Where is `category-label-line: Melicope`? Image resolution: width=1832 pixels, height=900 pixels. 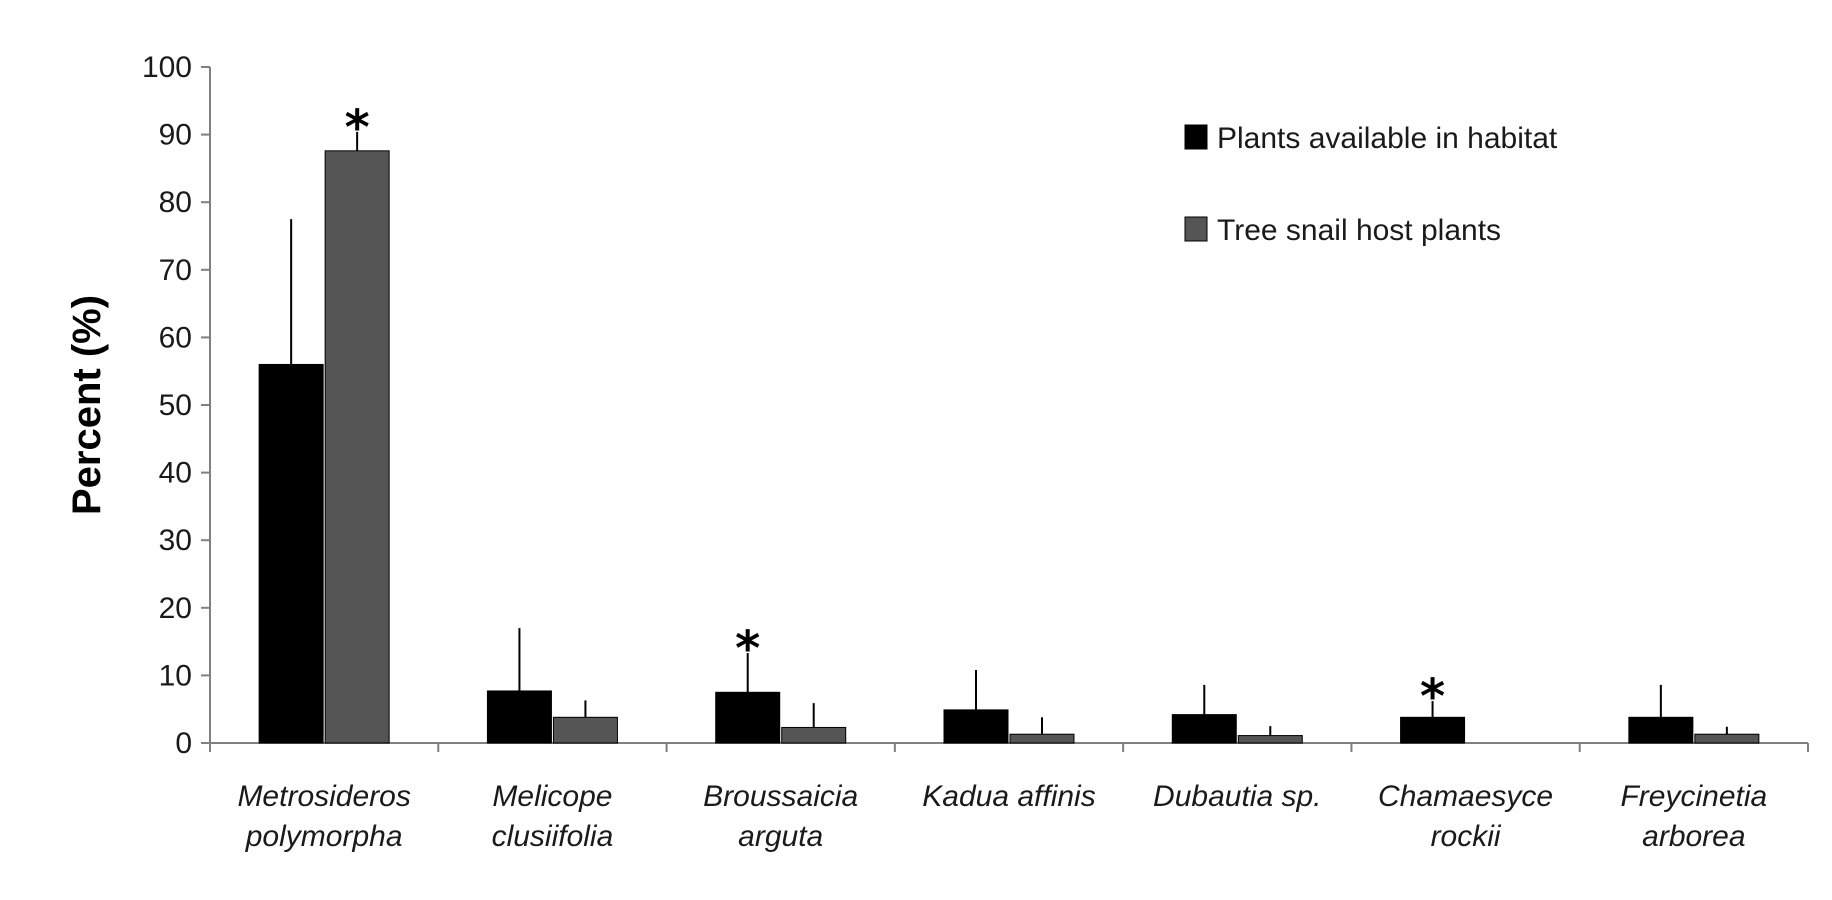 category-label-line: Melicope is located at coordinates (552, 796).